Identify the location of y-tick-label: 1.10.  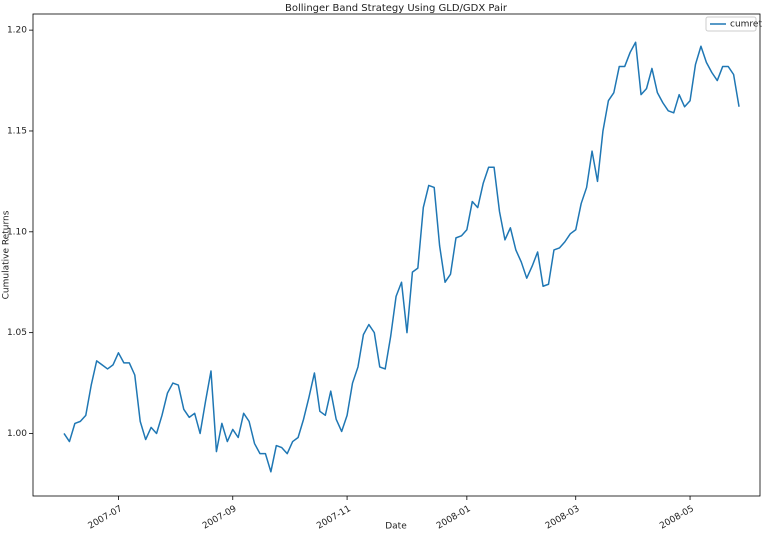
(17, 232).